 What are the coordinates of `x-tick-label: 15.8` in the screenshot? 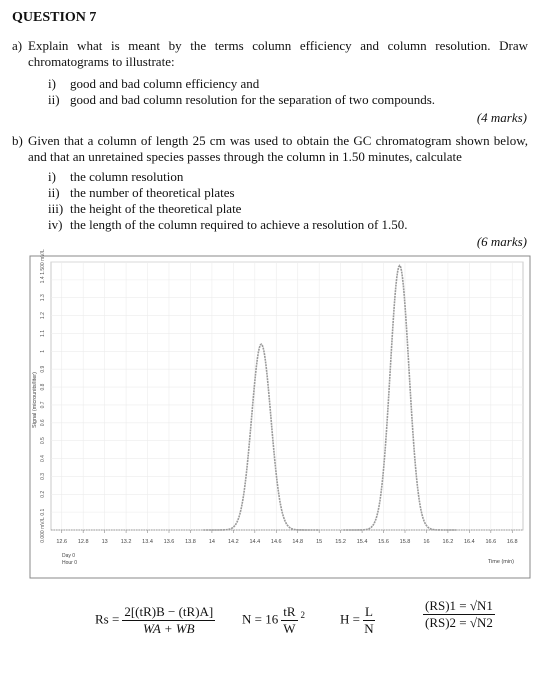 It's located at (405, 542).